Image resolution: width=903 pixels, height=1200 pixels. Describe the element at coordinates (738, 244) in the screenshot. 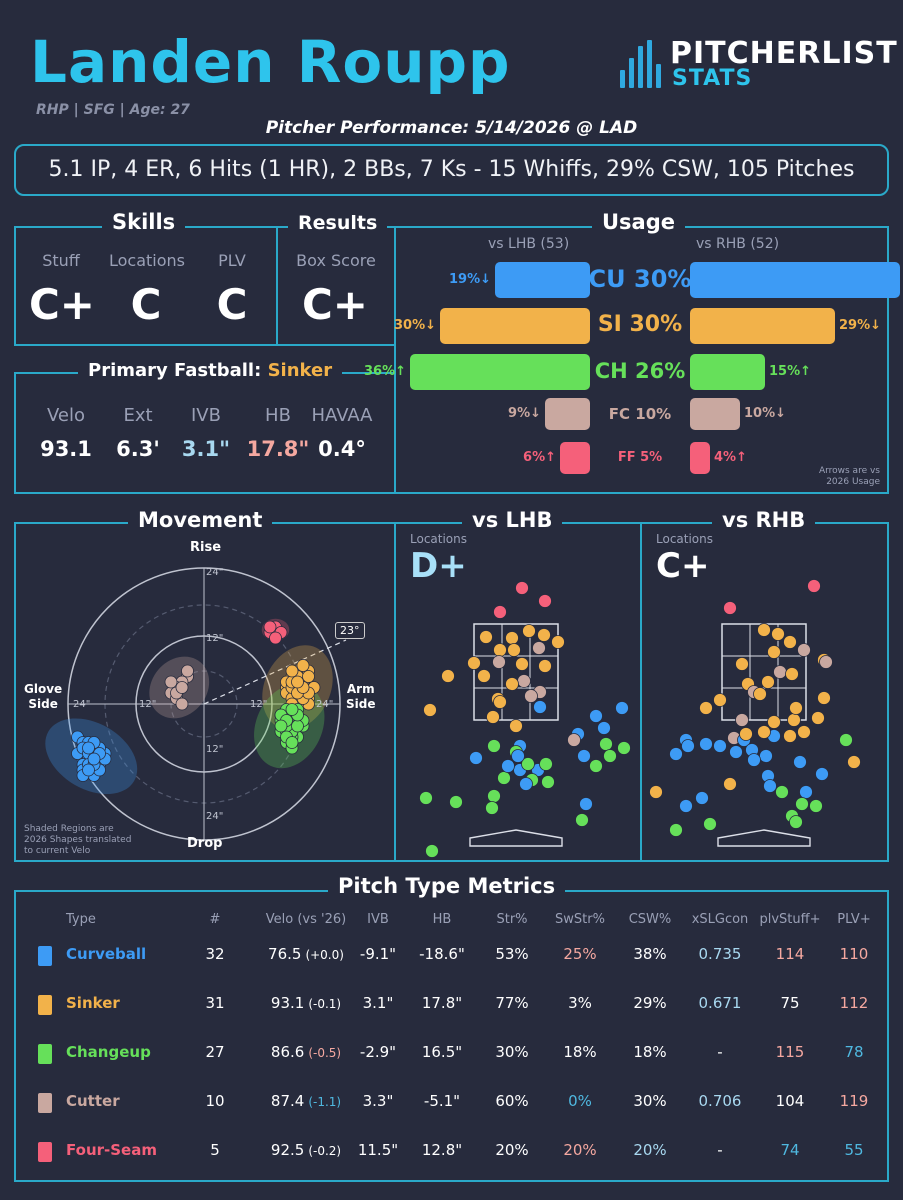

I see `usage-rhb-label: vs RHB (52)` at that location.